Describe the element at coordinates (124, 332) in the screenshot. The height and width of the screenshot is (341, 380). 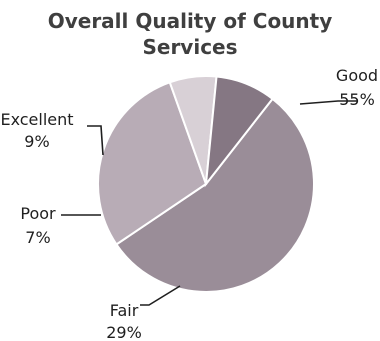
I see `slice-value-label-fair: 29%` at that location.